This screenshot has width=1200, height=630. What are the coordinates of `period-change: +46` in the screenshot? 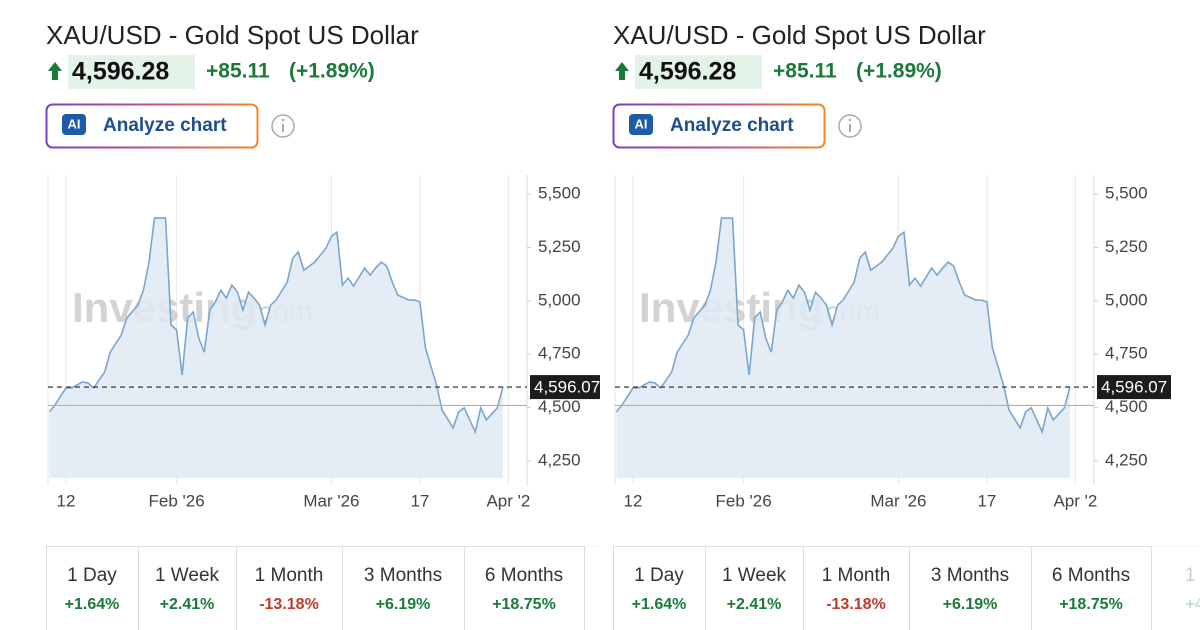 It's located at (1192, 604).